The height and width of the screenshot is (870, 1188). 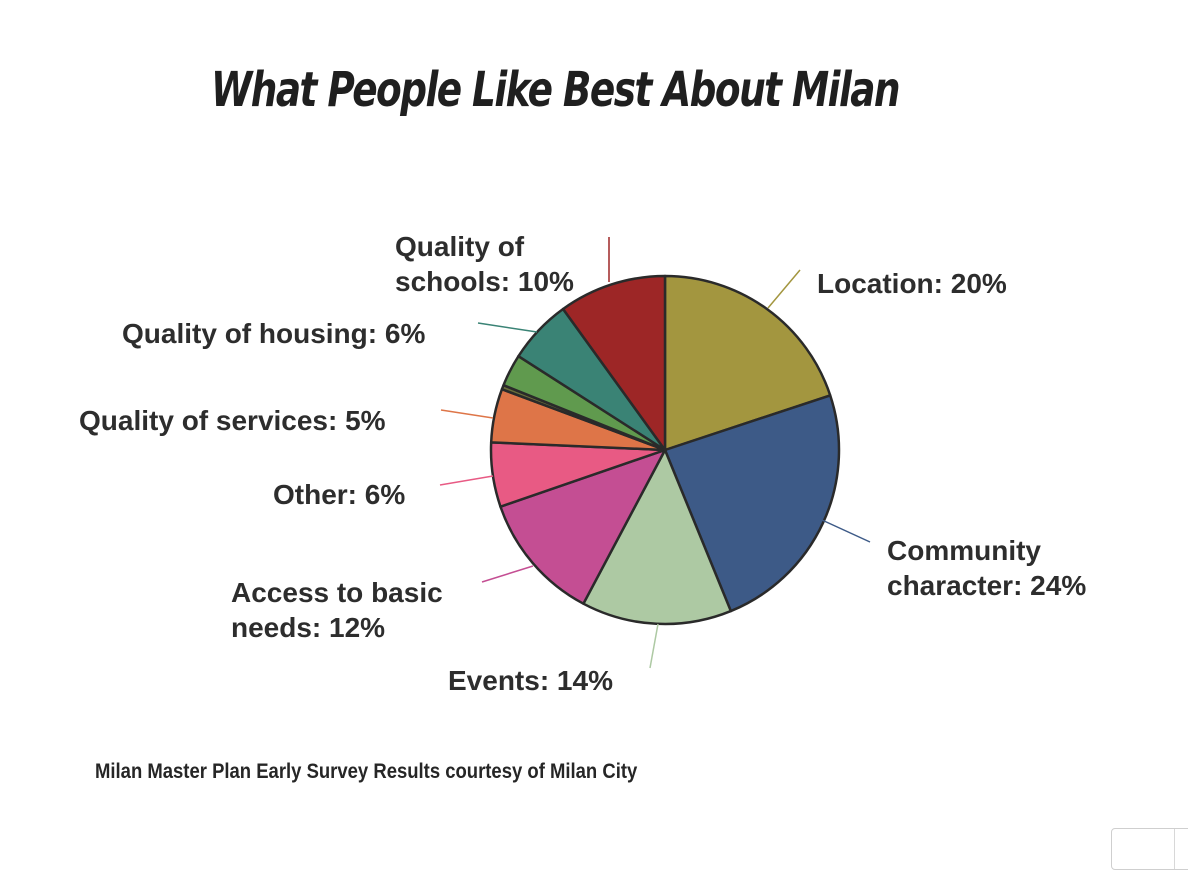 I want to click on leader-line-access-to-basic-needs, so click(x=507, y=574).